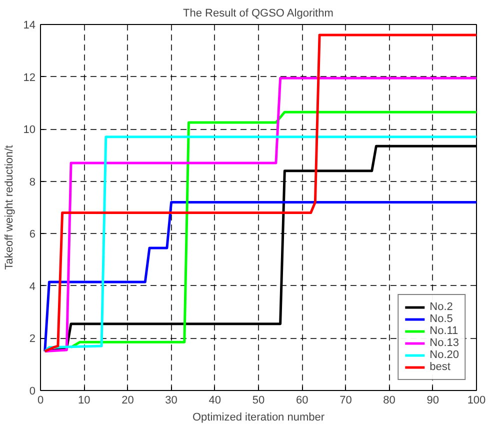 This screenshot has width=492, height=428. Describe the element at coordinates (215, 400) in the screenshot. I see `x-tick-label: 40` at that location.